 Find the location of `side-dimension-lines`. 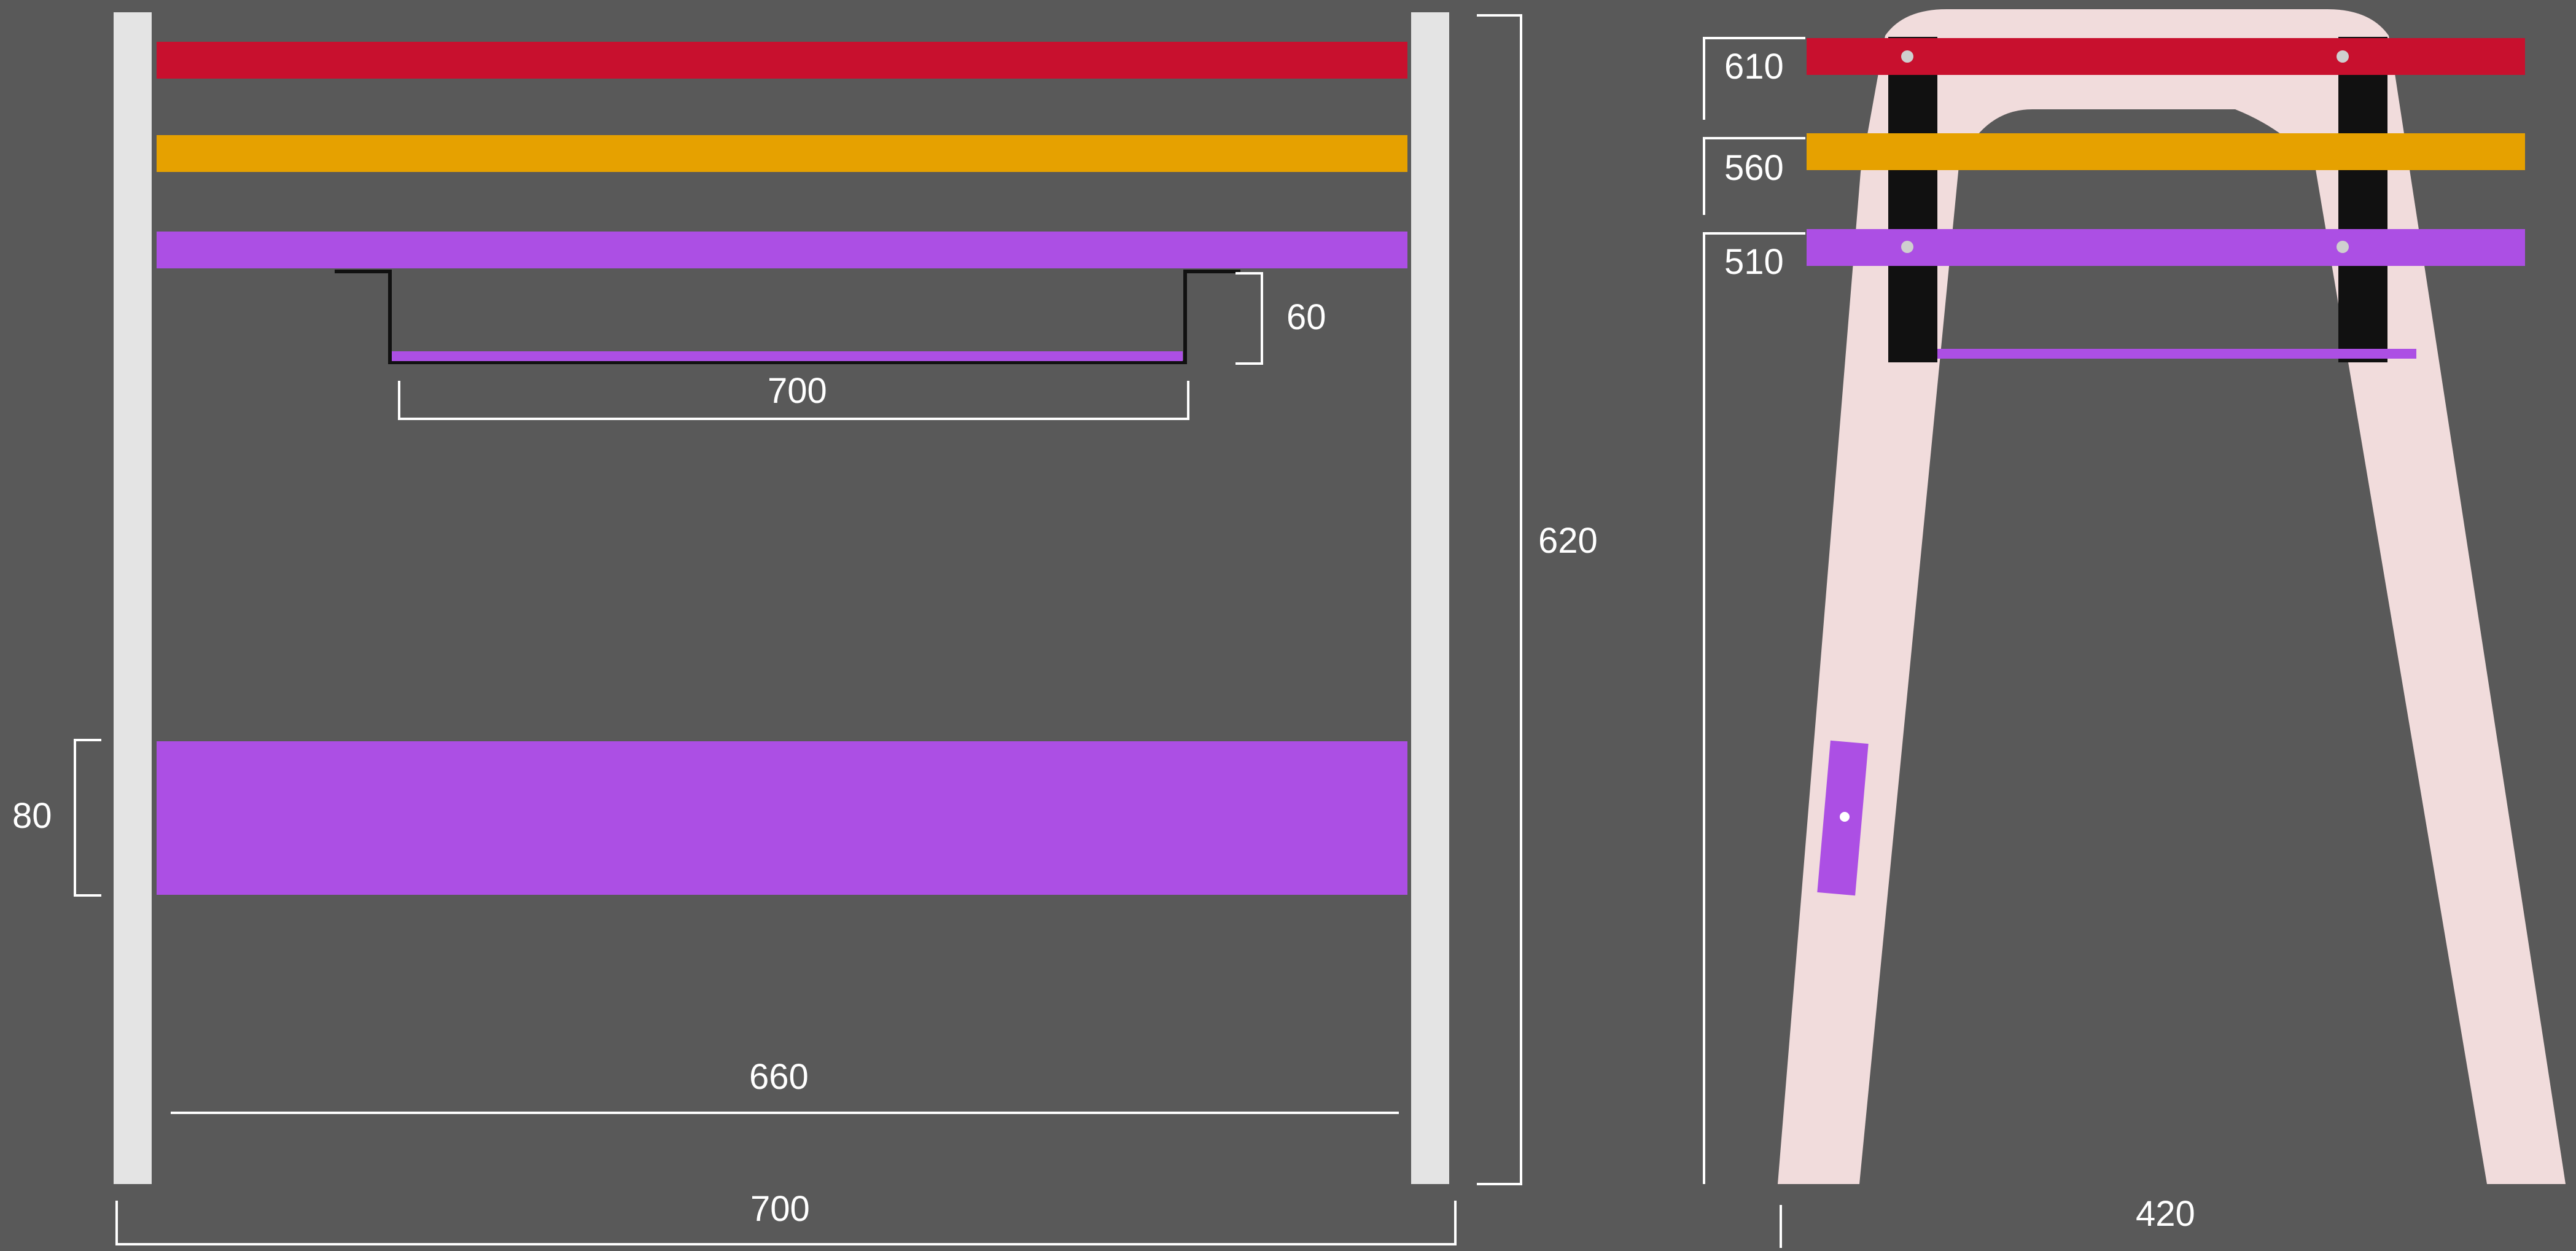

side-dimension-lines is located at coordinates (1754, 643).